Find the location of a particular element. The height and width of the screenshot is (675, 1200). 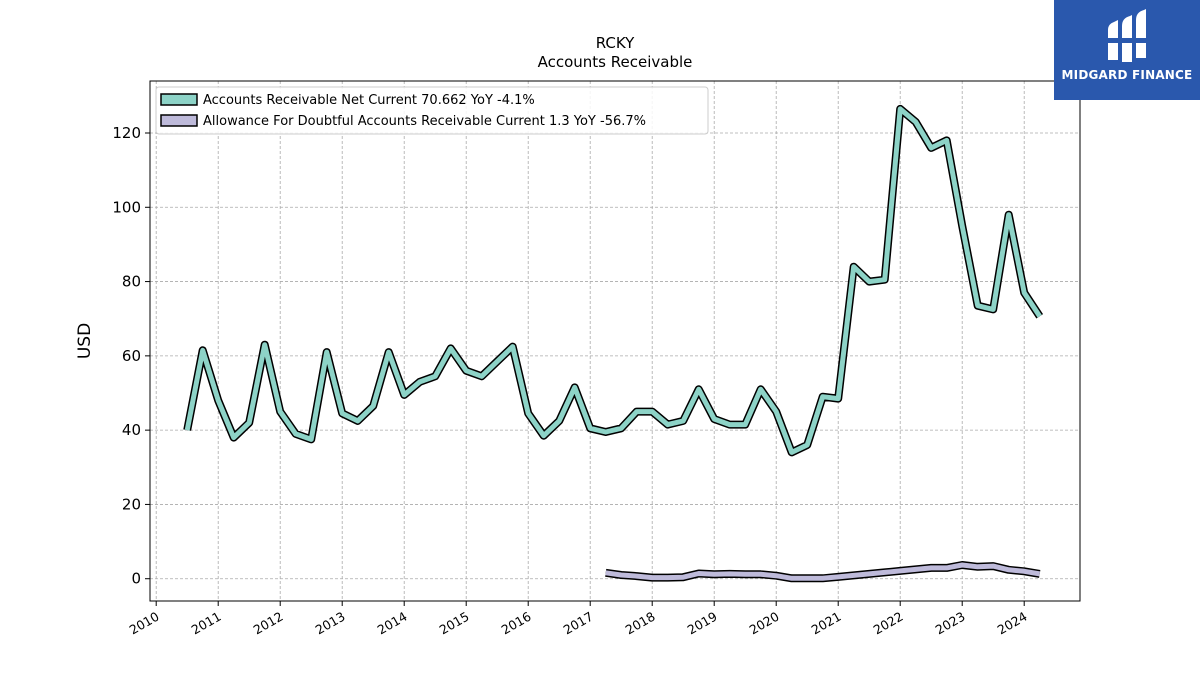

x-tick-label: 2024 is located at coordinates (1012, 623).